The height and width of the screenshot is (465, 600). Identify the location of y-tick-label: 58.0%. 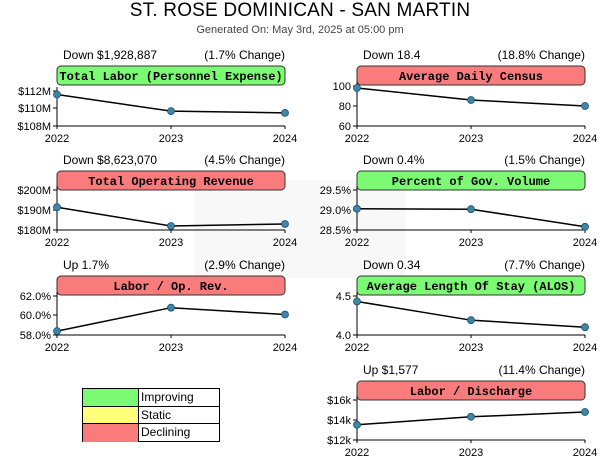
(35, 336).